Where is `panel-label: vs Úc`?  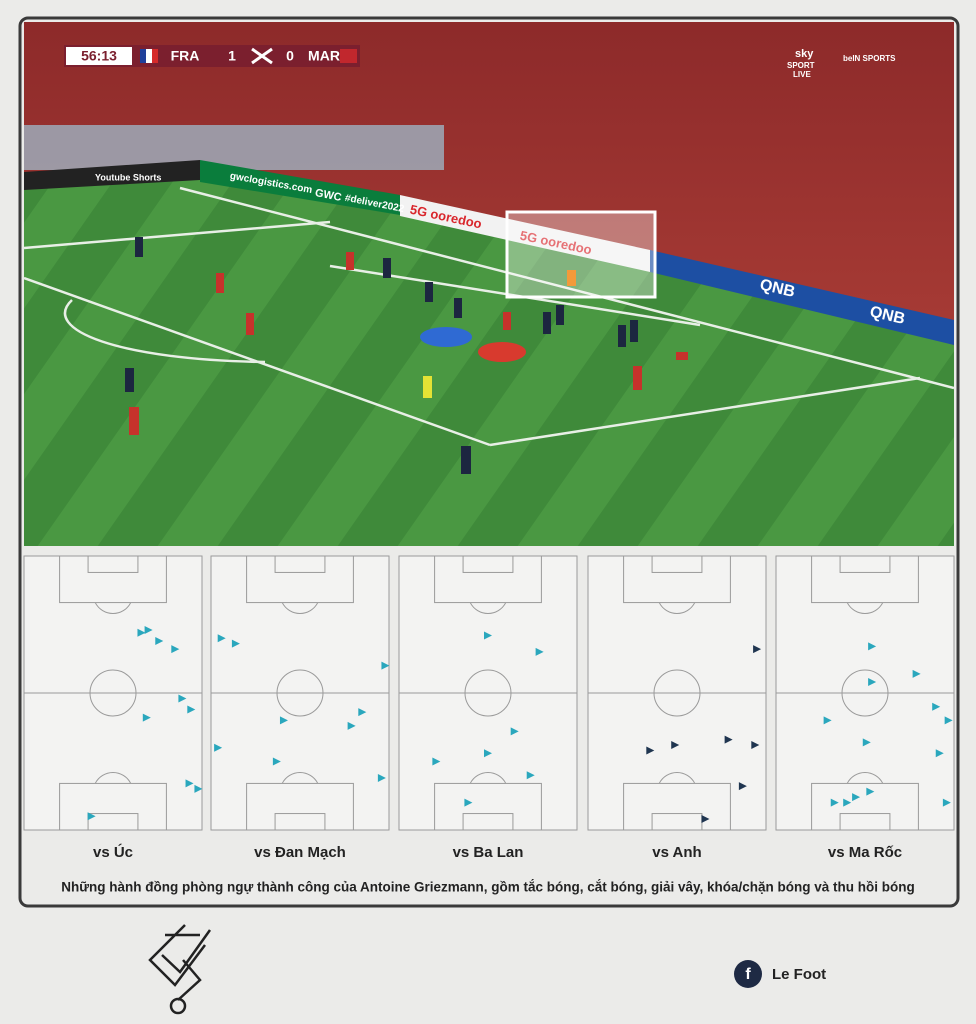 panel-label: vs Úc is located at coordinates (113, 852).